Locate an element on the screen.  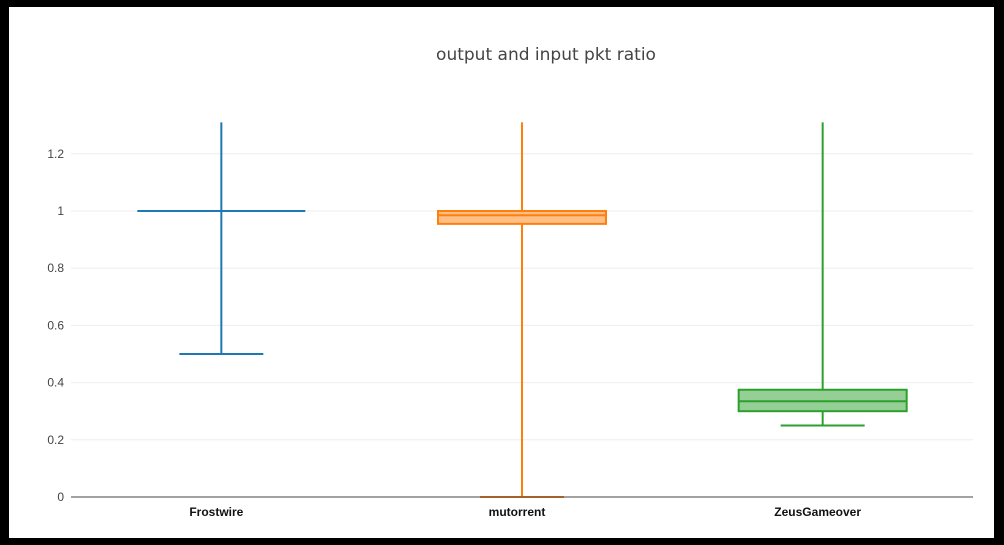
x-category-label: mutorrent is located at coordinates (517, 512).